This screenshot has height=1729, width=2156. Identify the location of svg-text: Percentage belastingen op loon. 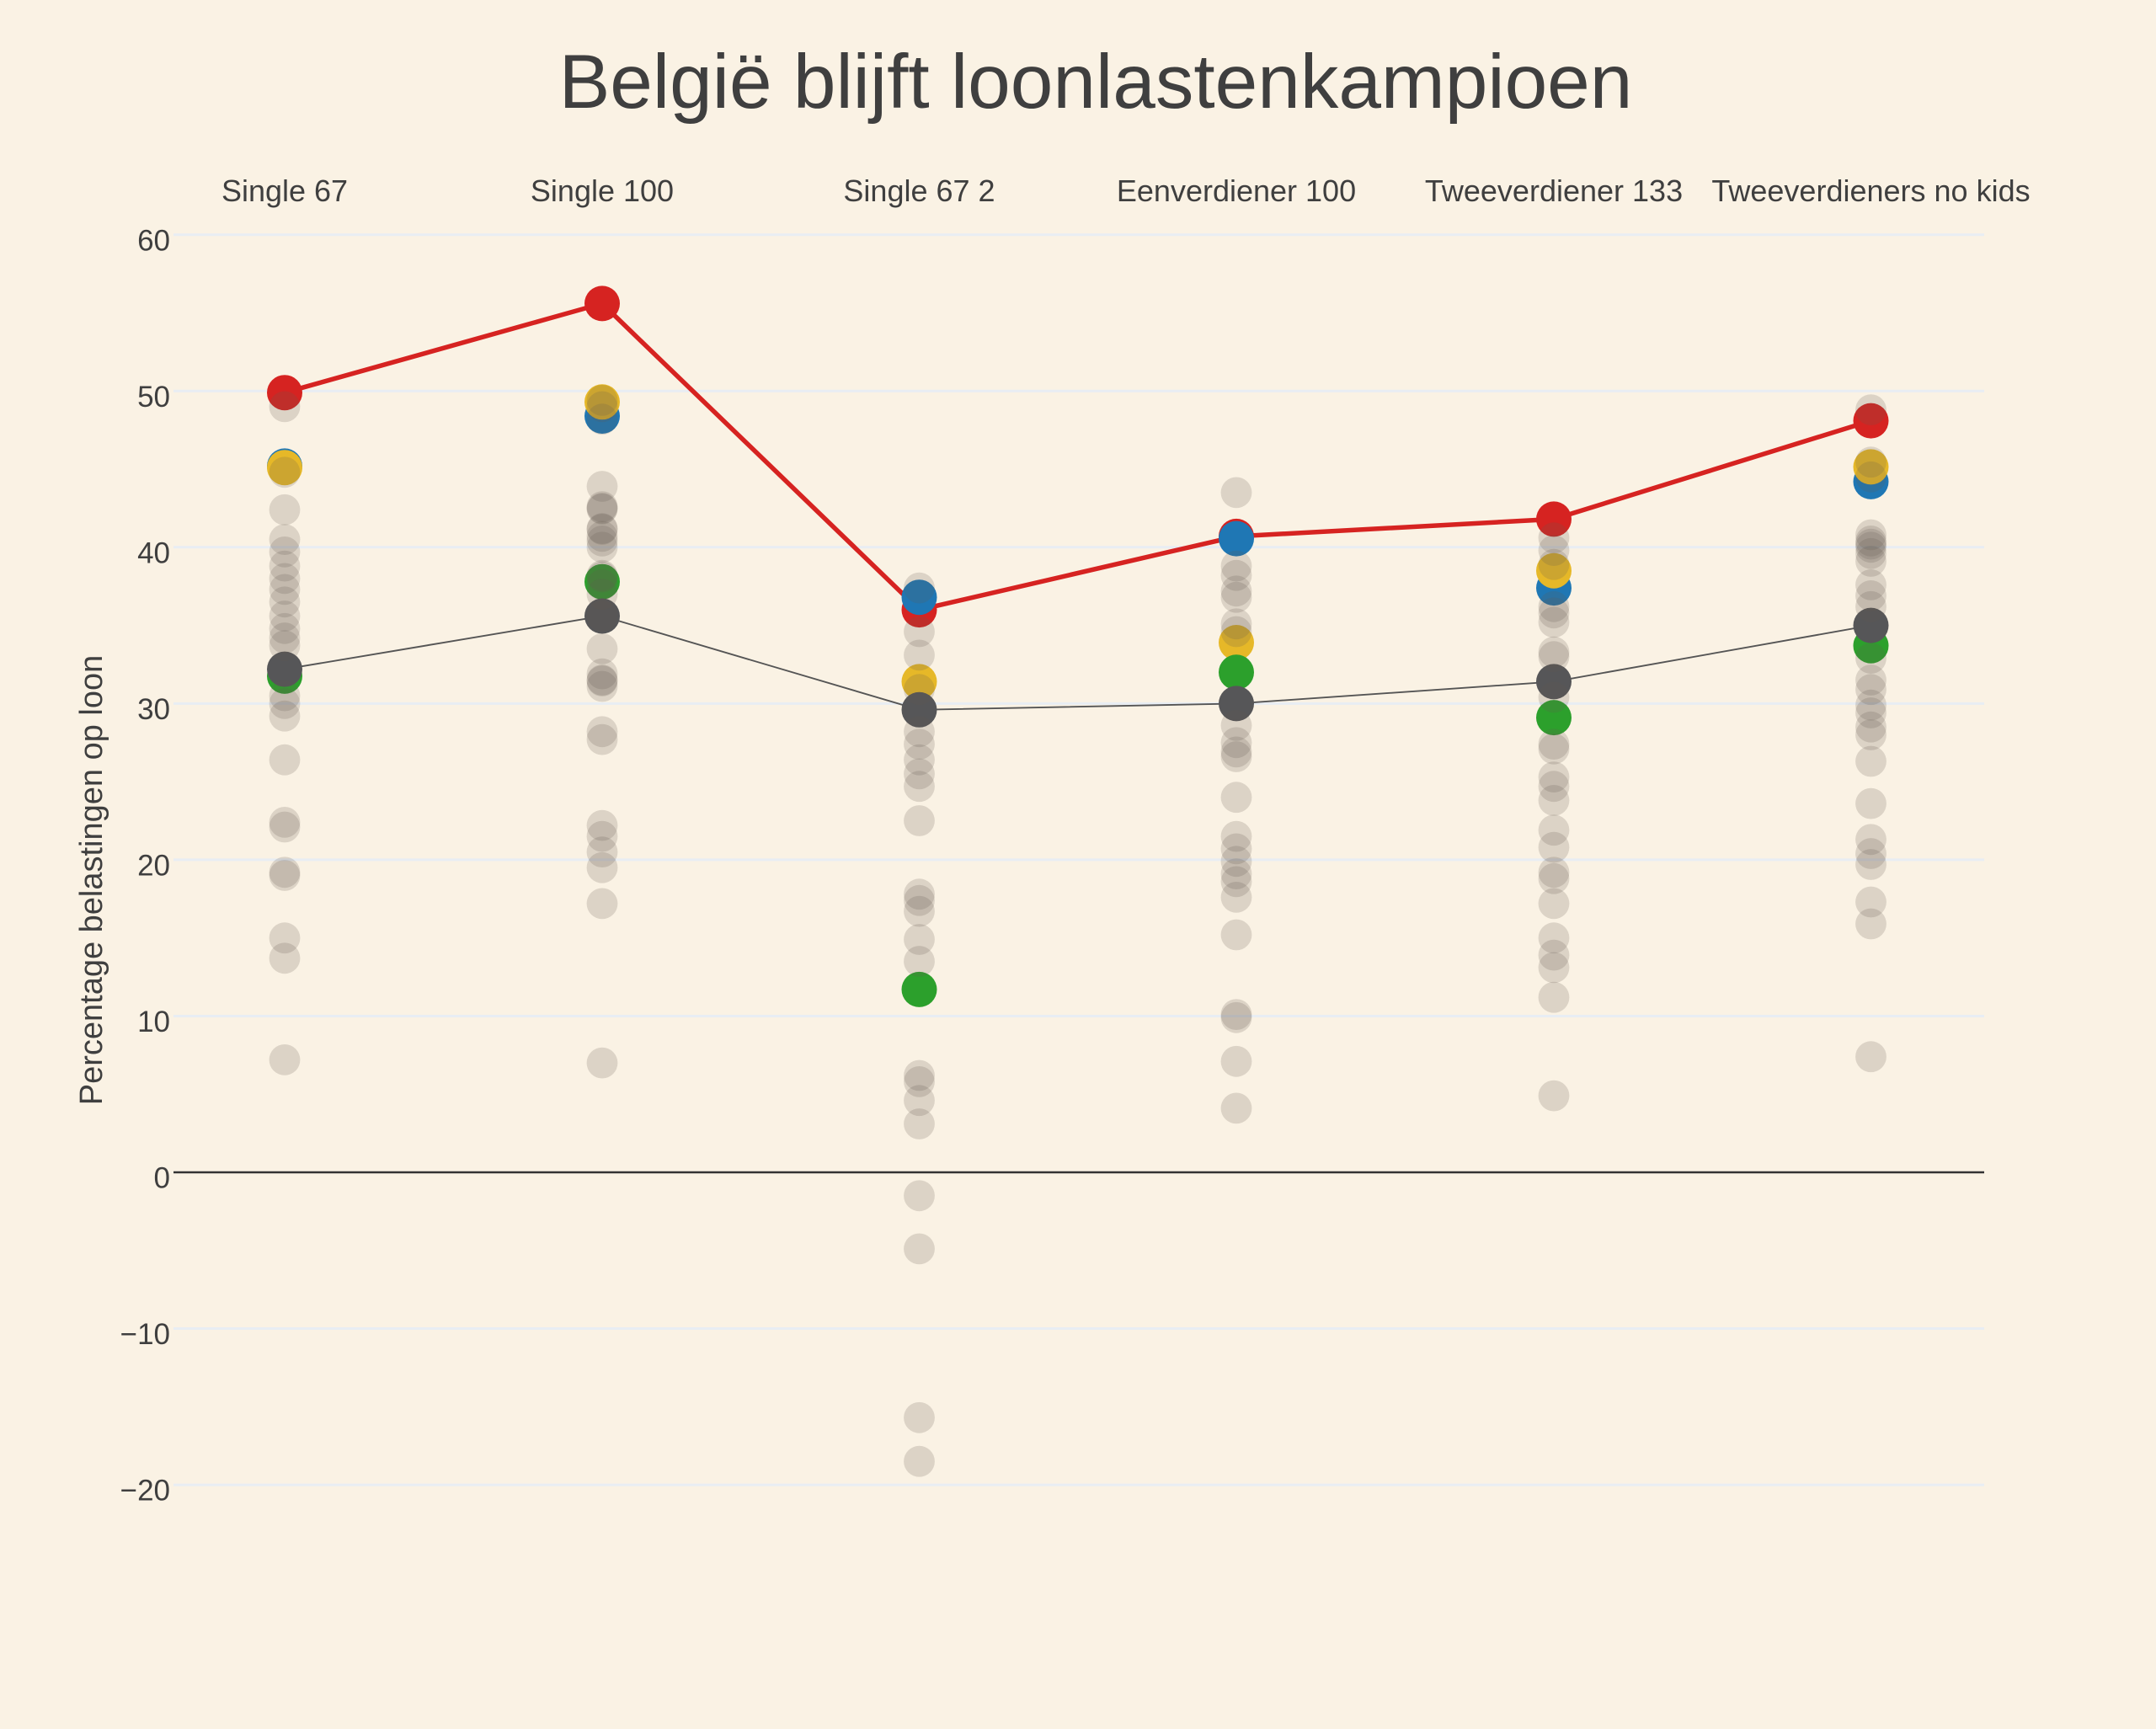
(91, 880).